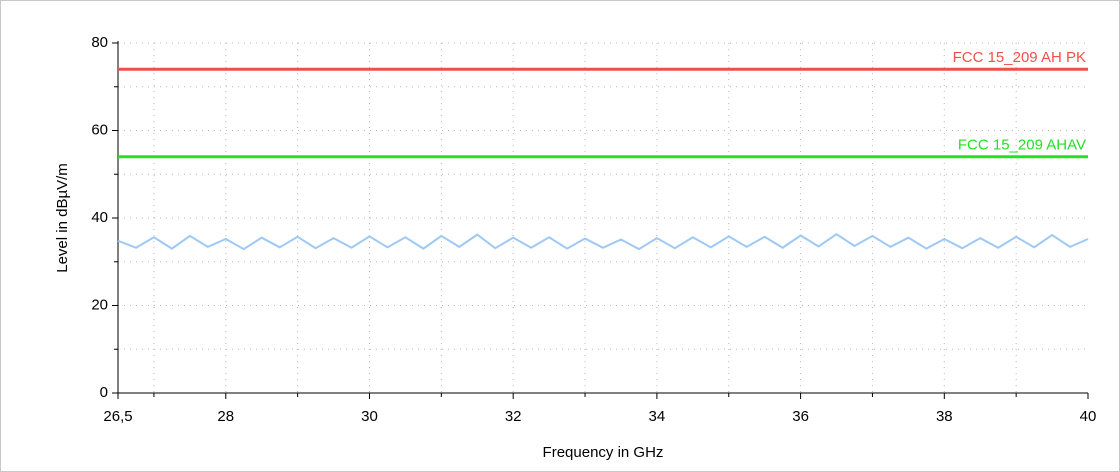 Image resolution: width=1120 pixels, height=472 pixels. Describe the element at coordinates (117, 416) in the screenshot. I see `x-tick-label: 26,5` at that location.